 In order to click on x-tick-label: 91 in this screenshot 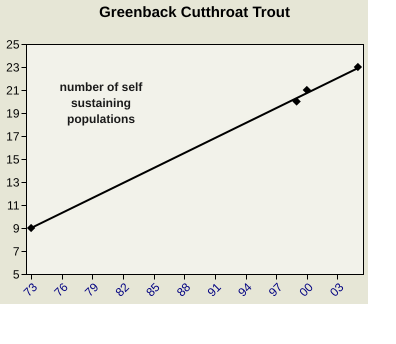, I will do `click(214, 290)`.